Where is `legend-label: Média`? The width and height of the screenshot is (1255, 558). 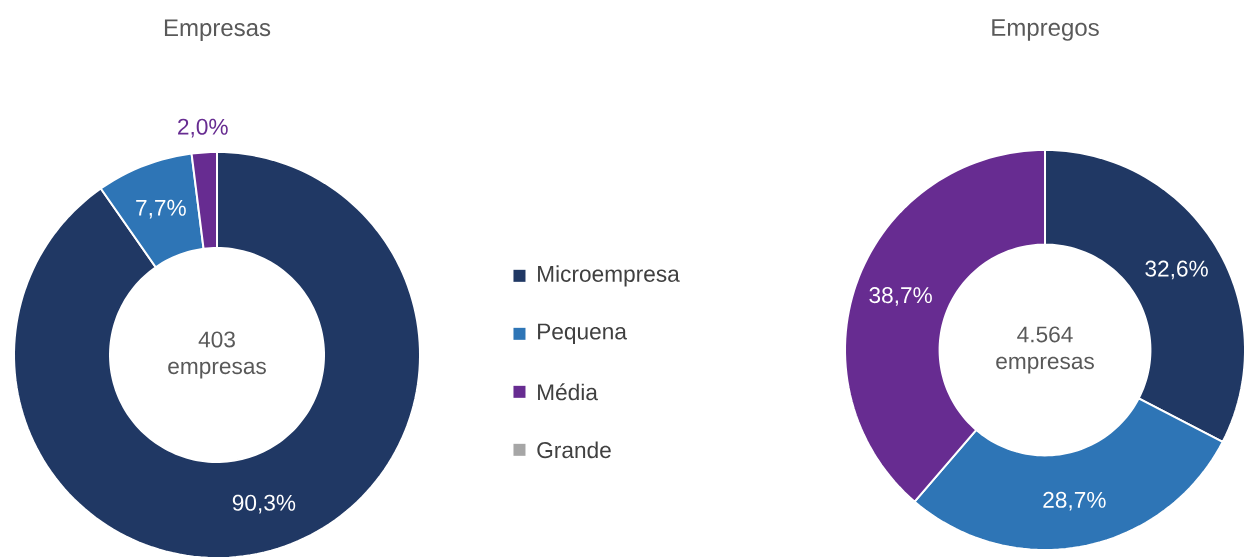 legend-label: Média is located at coordinates (568, 392).